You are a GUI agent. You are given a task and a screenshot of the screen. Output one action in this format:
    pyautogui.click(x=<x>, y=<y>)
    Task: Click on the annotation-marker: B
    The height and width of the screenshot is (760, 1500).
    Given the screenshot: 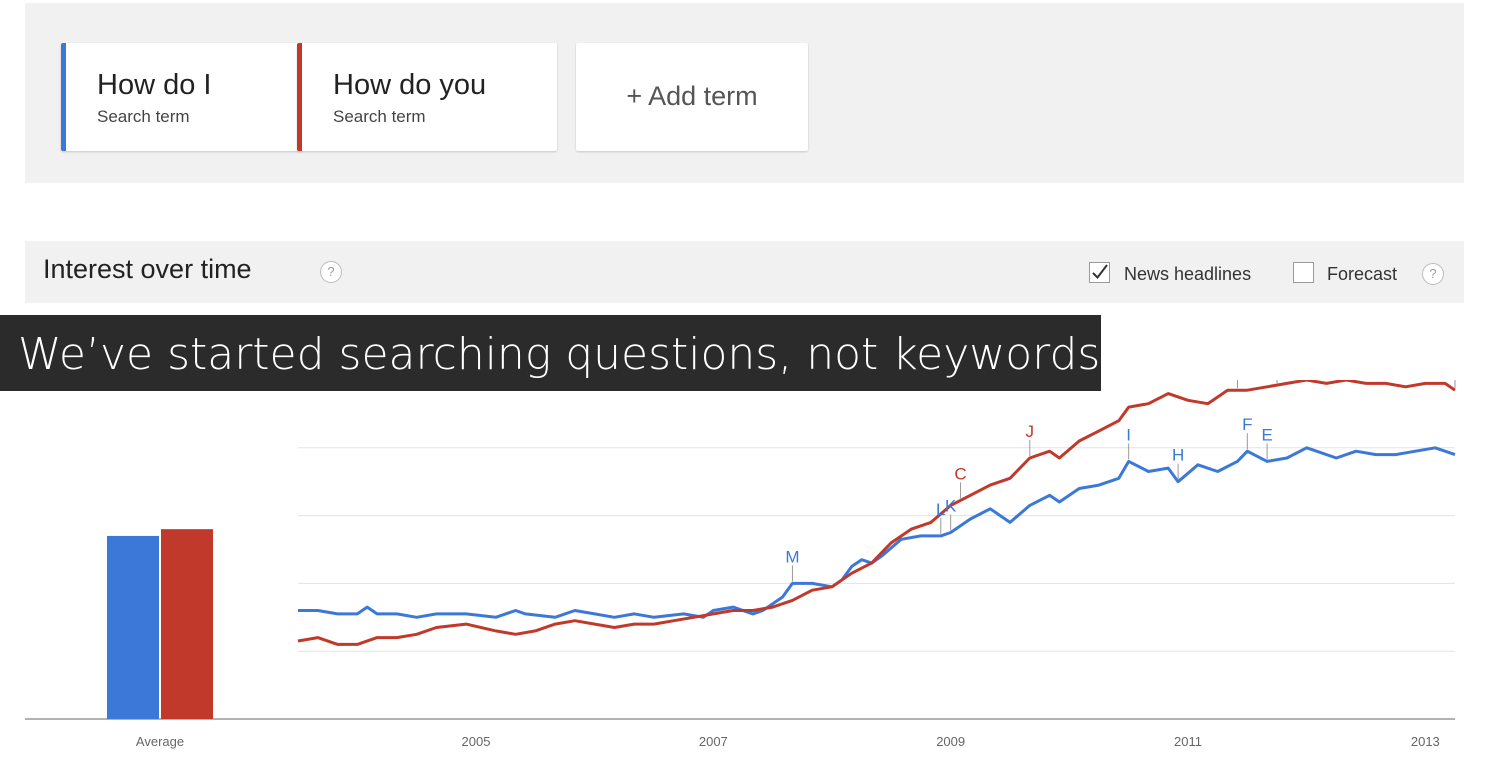 What is the action you would take?
    pyautogui.click(x=1455, y=384)
    